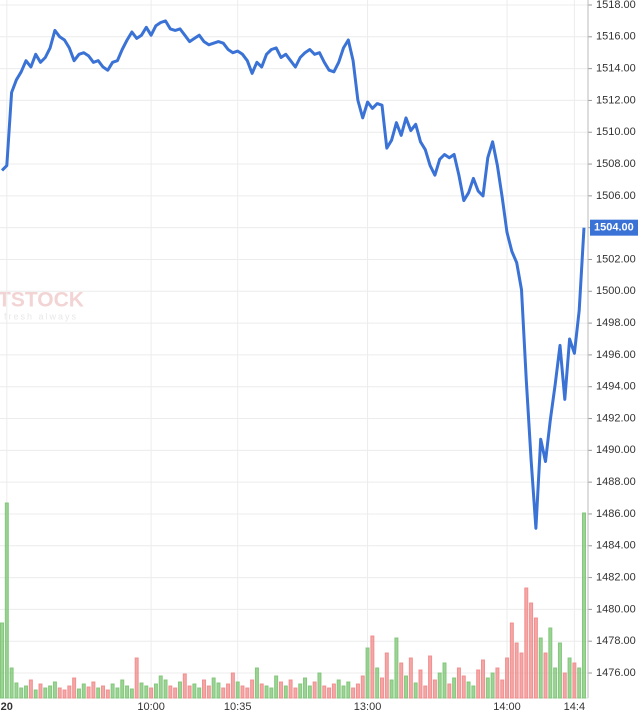 Image resolution: width=639 pixels, height=715 pixels. Describe the element at coordinates (616, 259) in the screenshot. I see `y-tick-label: 1502.00` at that location.